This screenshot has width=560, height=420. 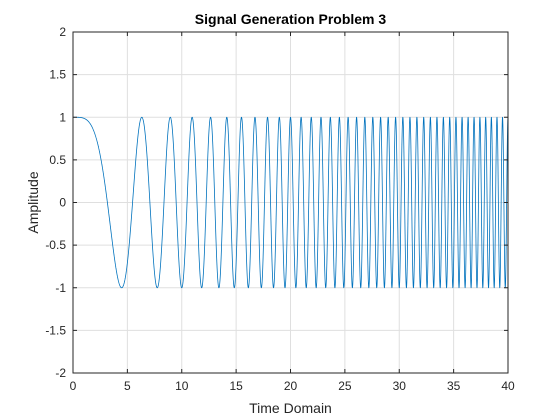 What do you see at coordinates (57, 75) in the screenshot?
I see `y-tick-label: 1.5` at bounding box center [57, 75].